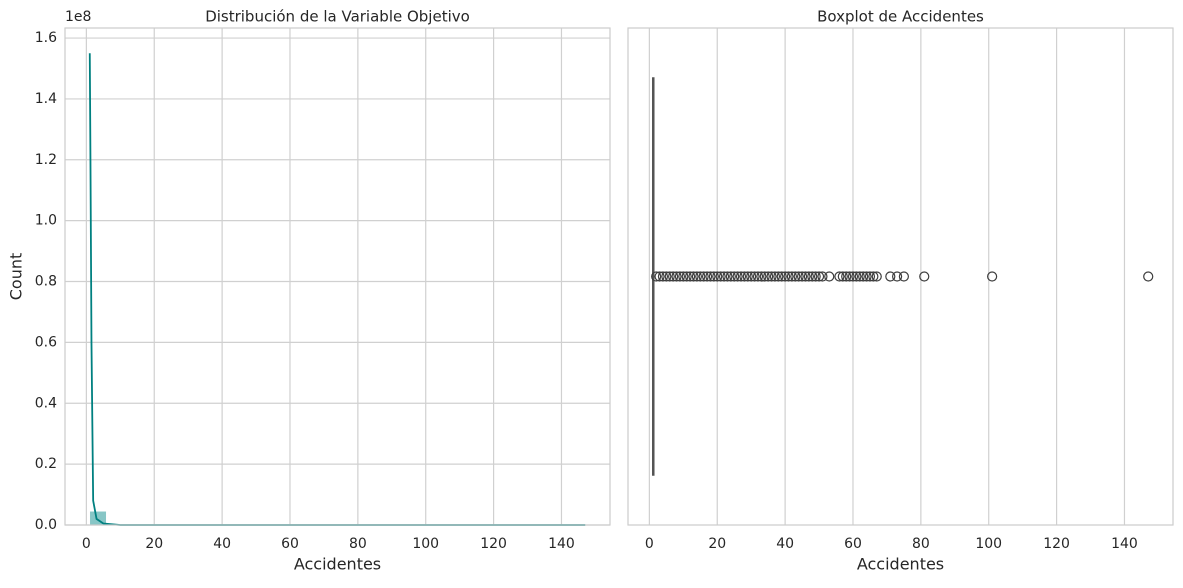  I want to click on y-tick-label: 0.6, so click(46, 342).